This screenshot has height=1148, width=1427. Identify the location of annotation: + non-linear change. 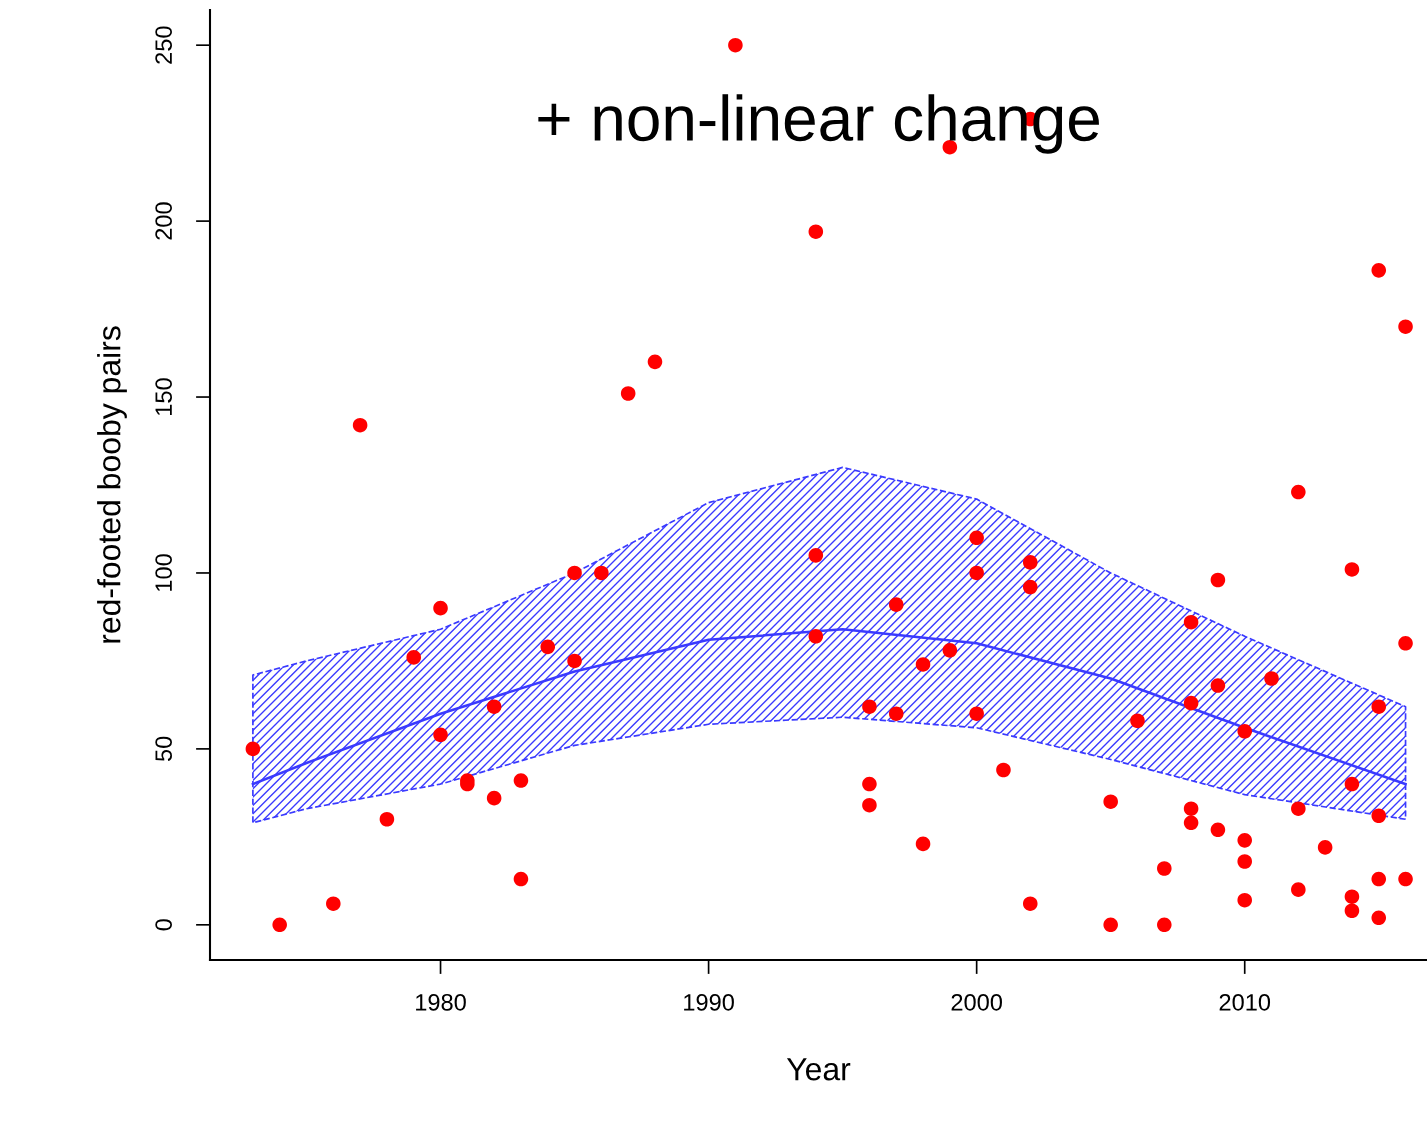
(818, 124).